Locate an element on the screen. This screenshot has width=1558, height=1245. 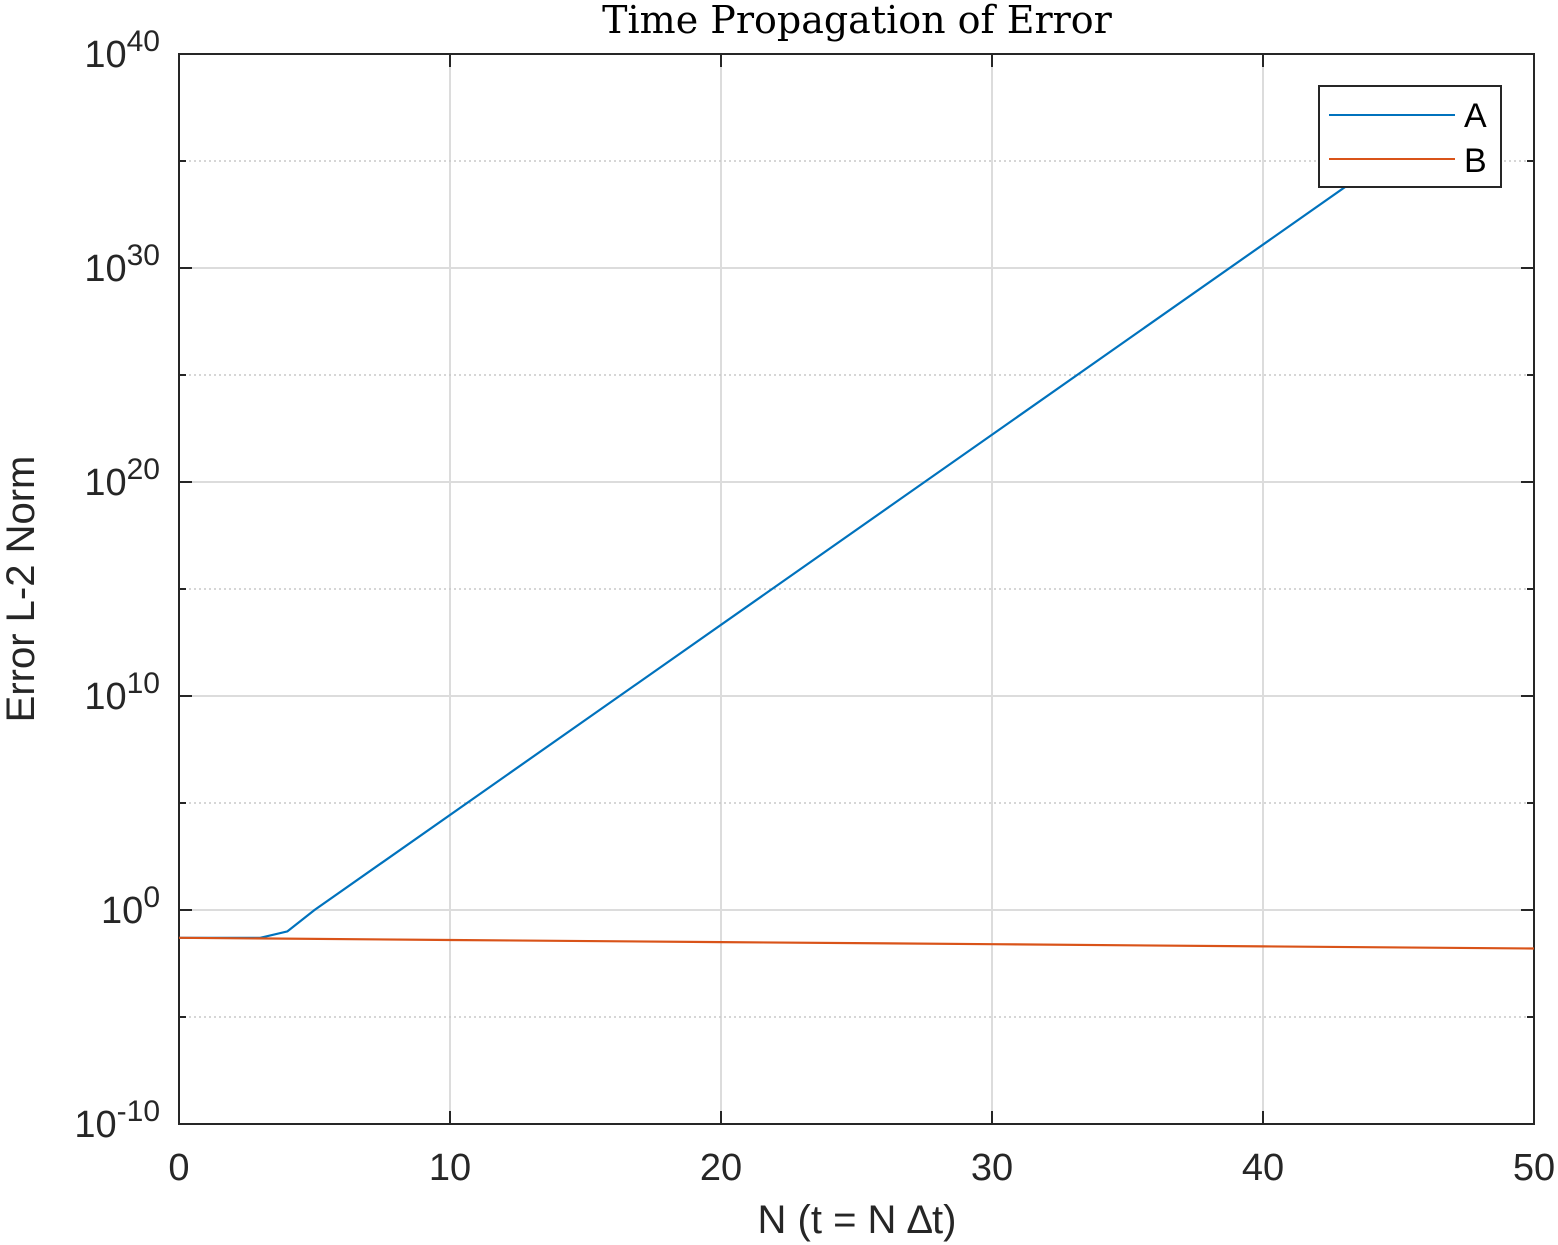
x-tick-label: 50 is located at coordinates (1534, 1168).